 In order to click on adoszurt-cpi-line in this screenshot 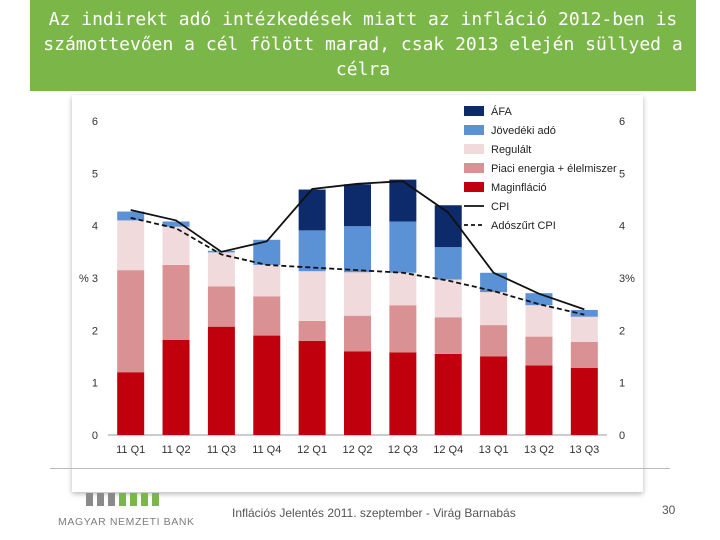, I will do `click(357, 266)`.